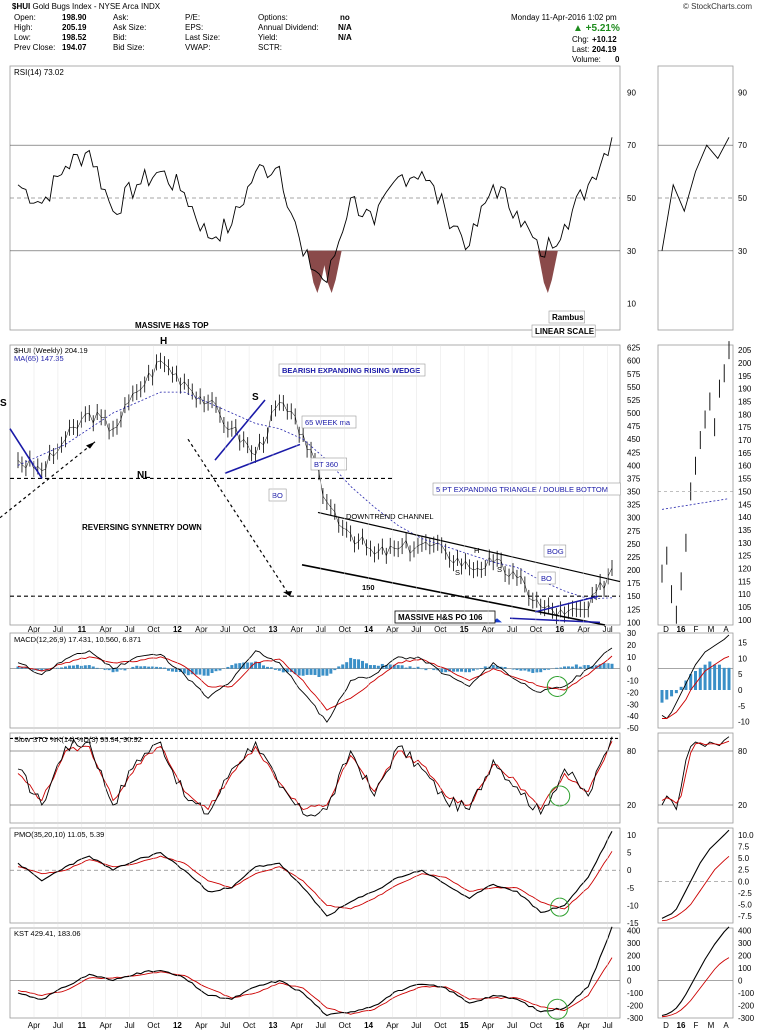  What do you see at coordinates (315, 986) in the screenshot?
I see `kst-signal-line` at bounding box center [315, 986].